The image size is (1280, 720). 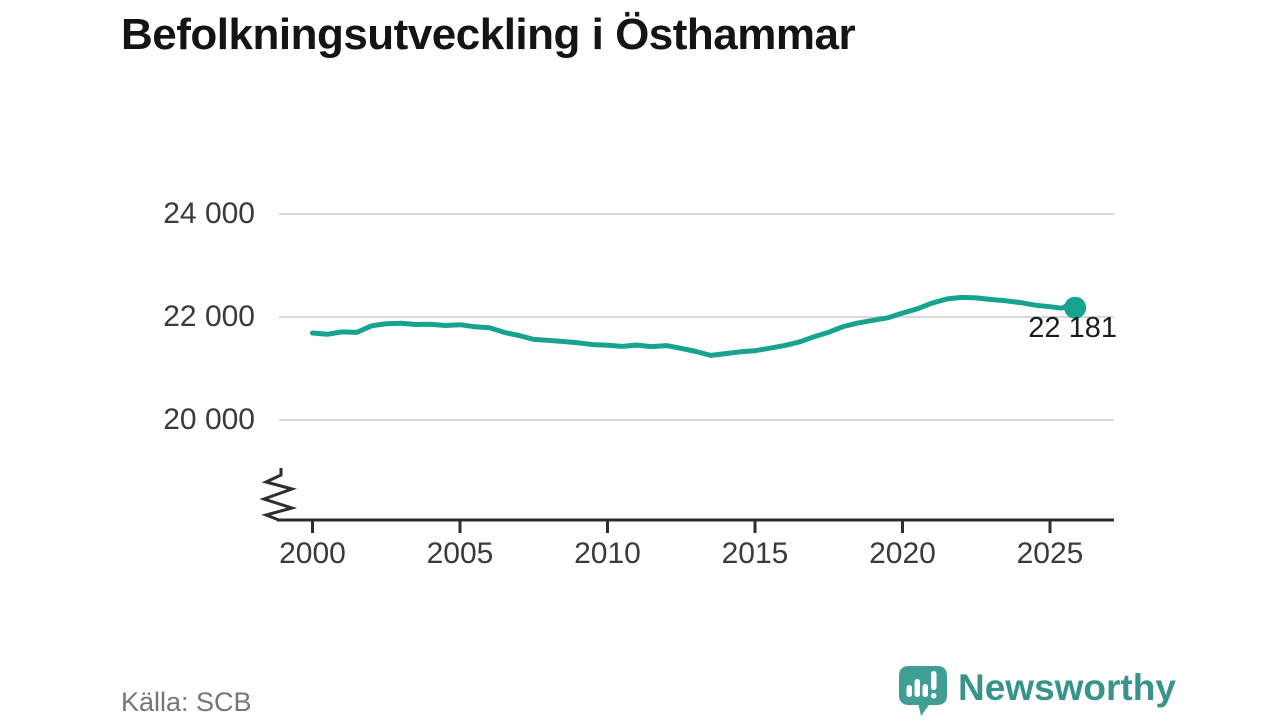 What do you see at coordinates (209, 213) in the screenshot?
I see `y-axis-tick-label: 24 000` at bounding box center [209, 213].